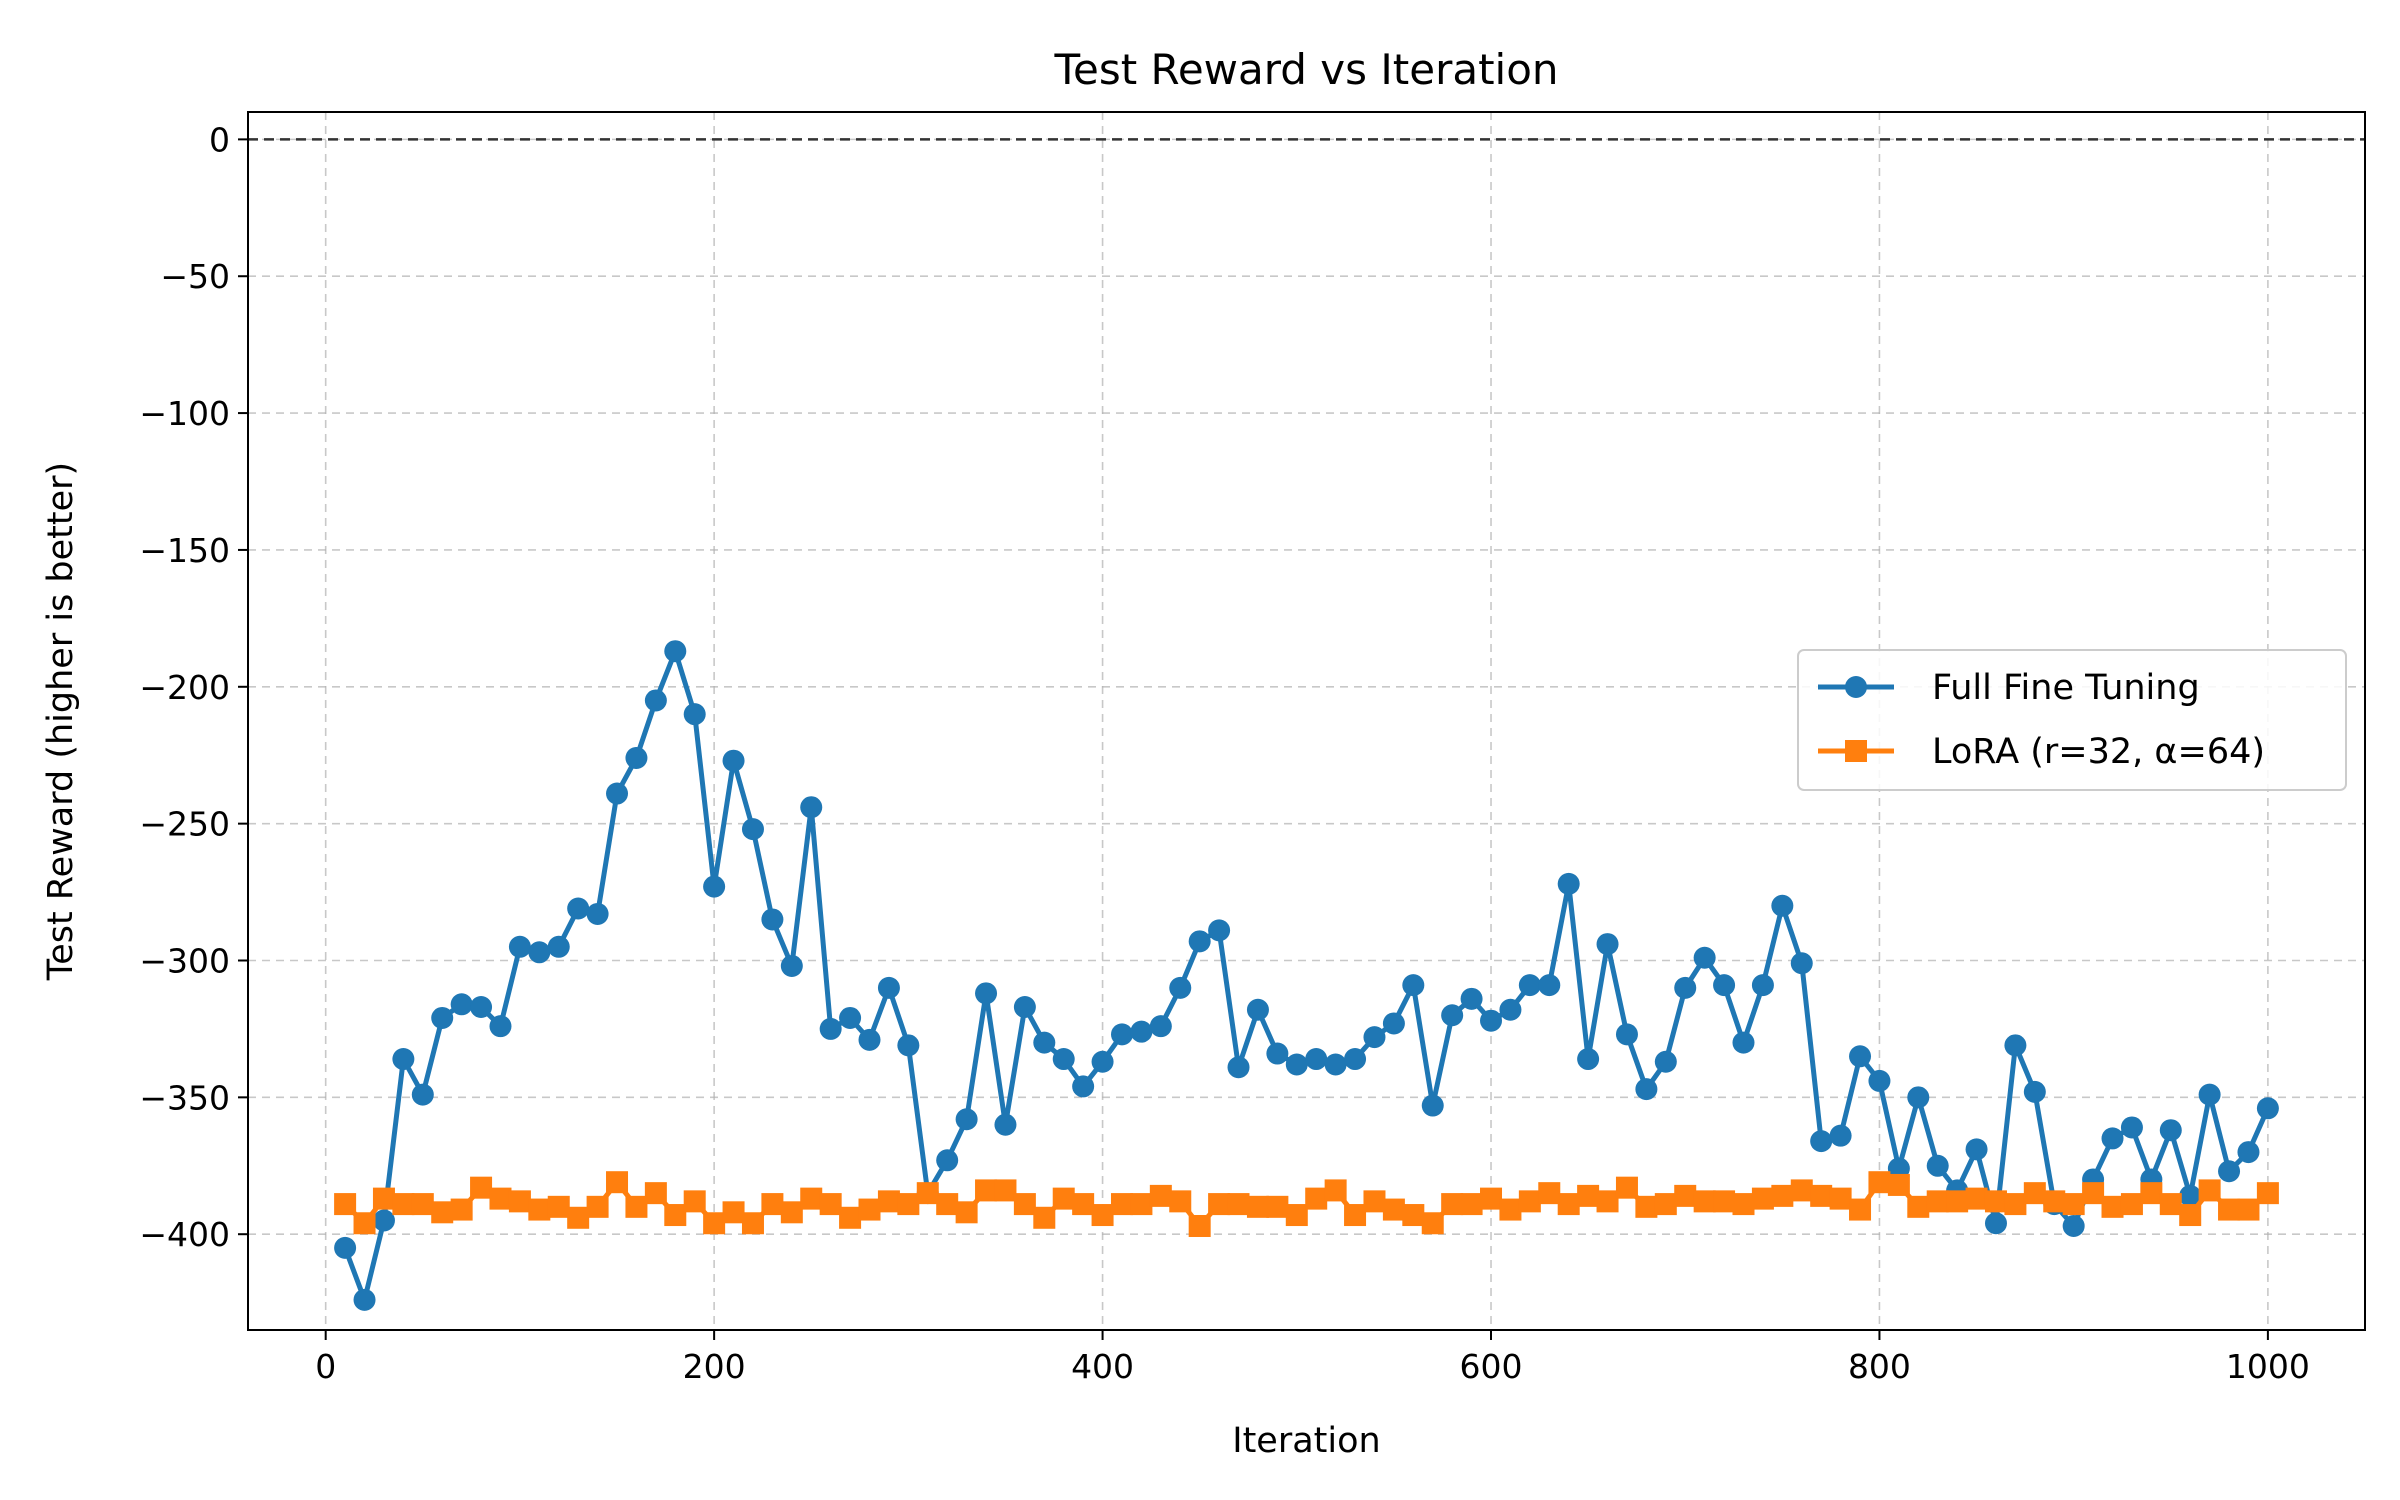  I want to click on legend-swatch-square-marker, so click(1856, 751).